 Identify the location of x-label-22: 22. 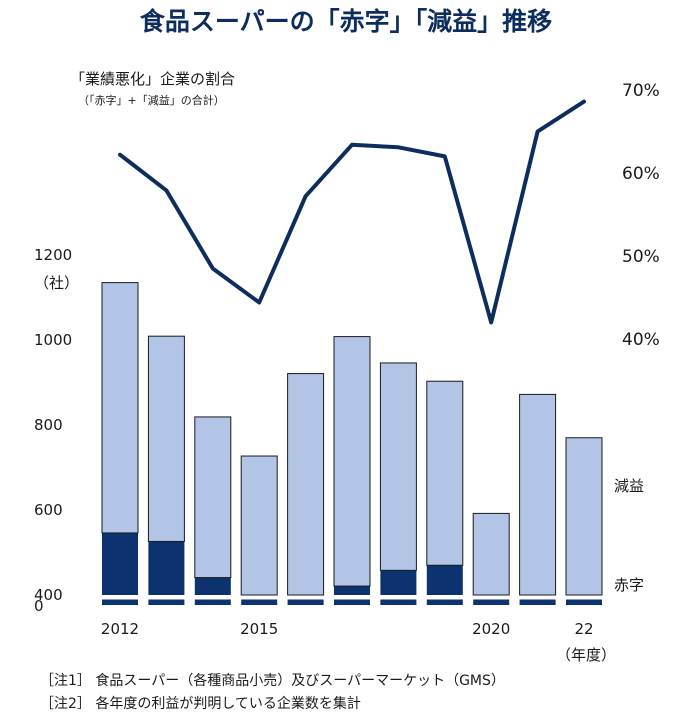
(583, 629).